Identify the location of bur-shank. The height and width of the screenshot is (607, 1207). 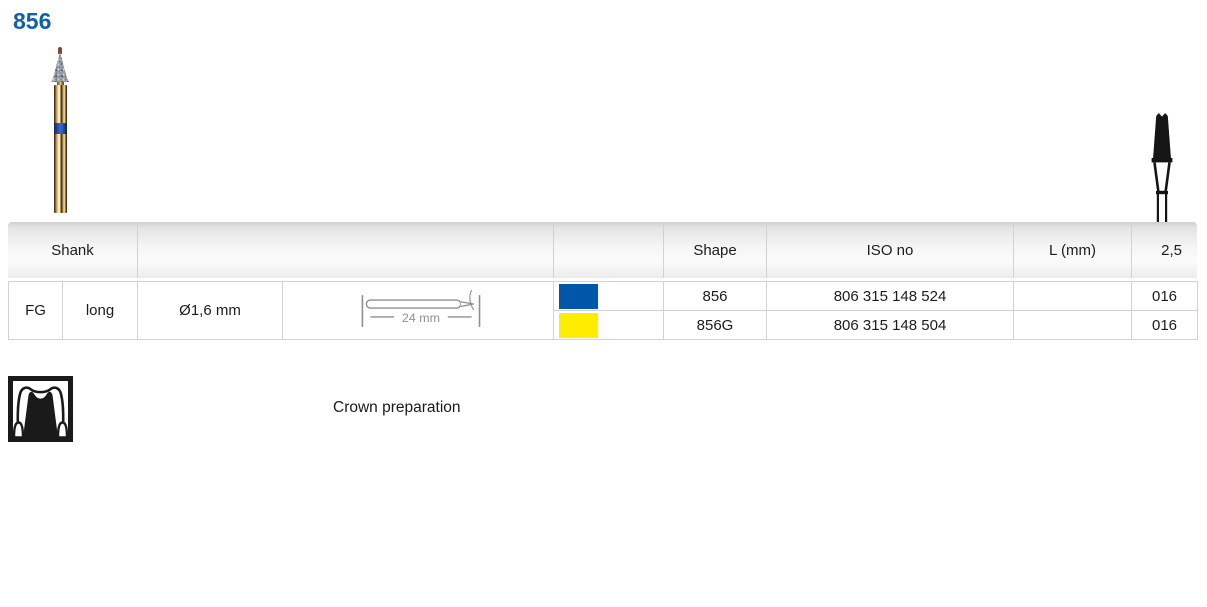
(60, 149).